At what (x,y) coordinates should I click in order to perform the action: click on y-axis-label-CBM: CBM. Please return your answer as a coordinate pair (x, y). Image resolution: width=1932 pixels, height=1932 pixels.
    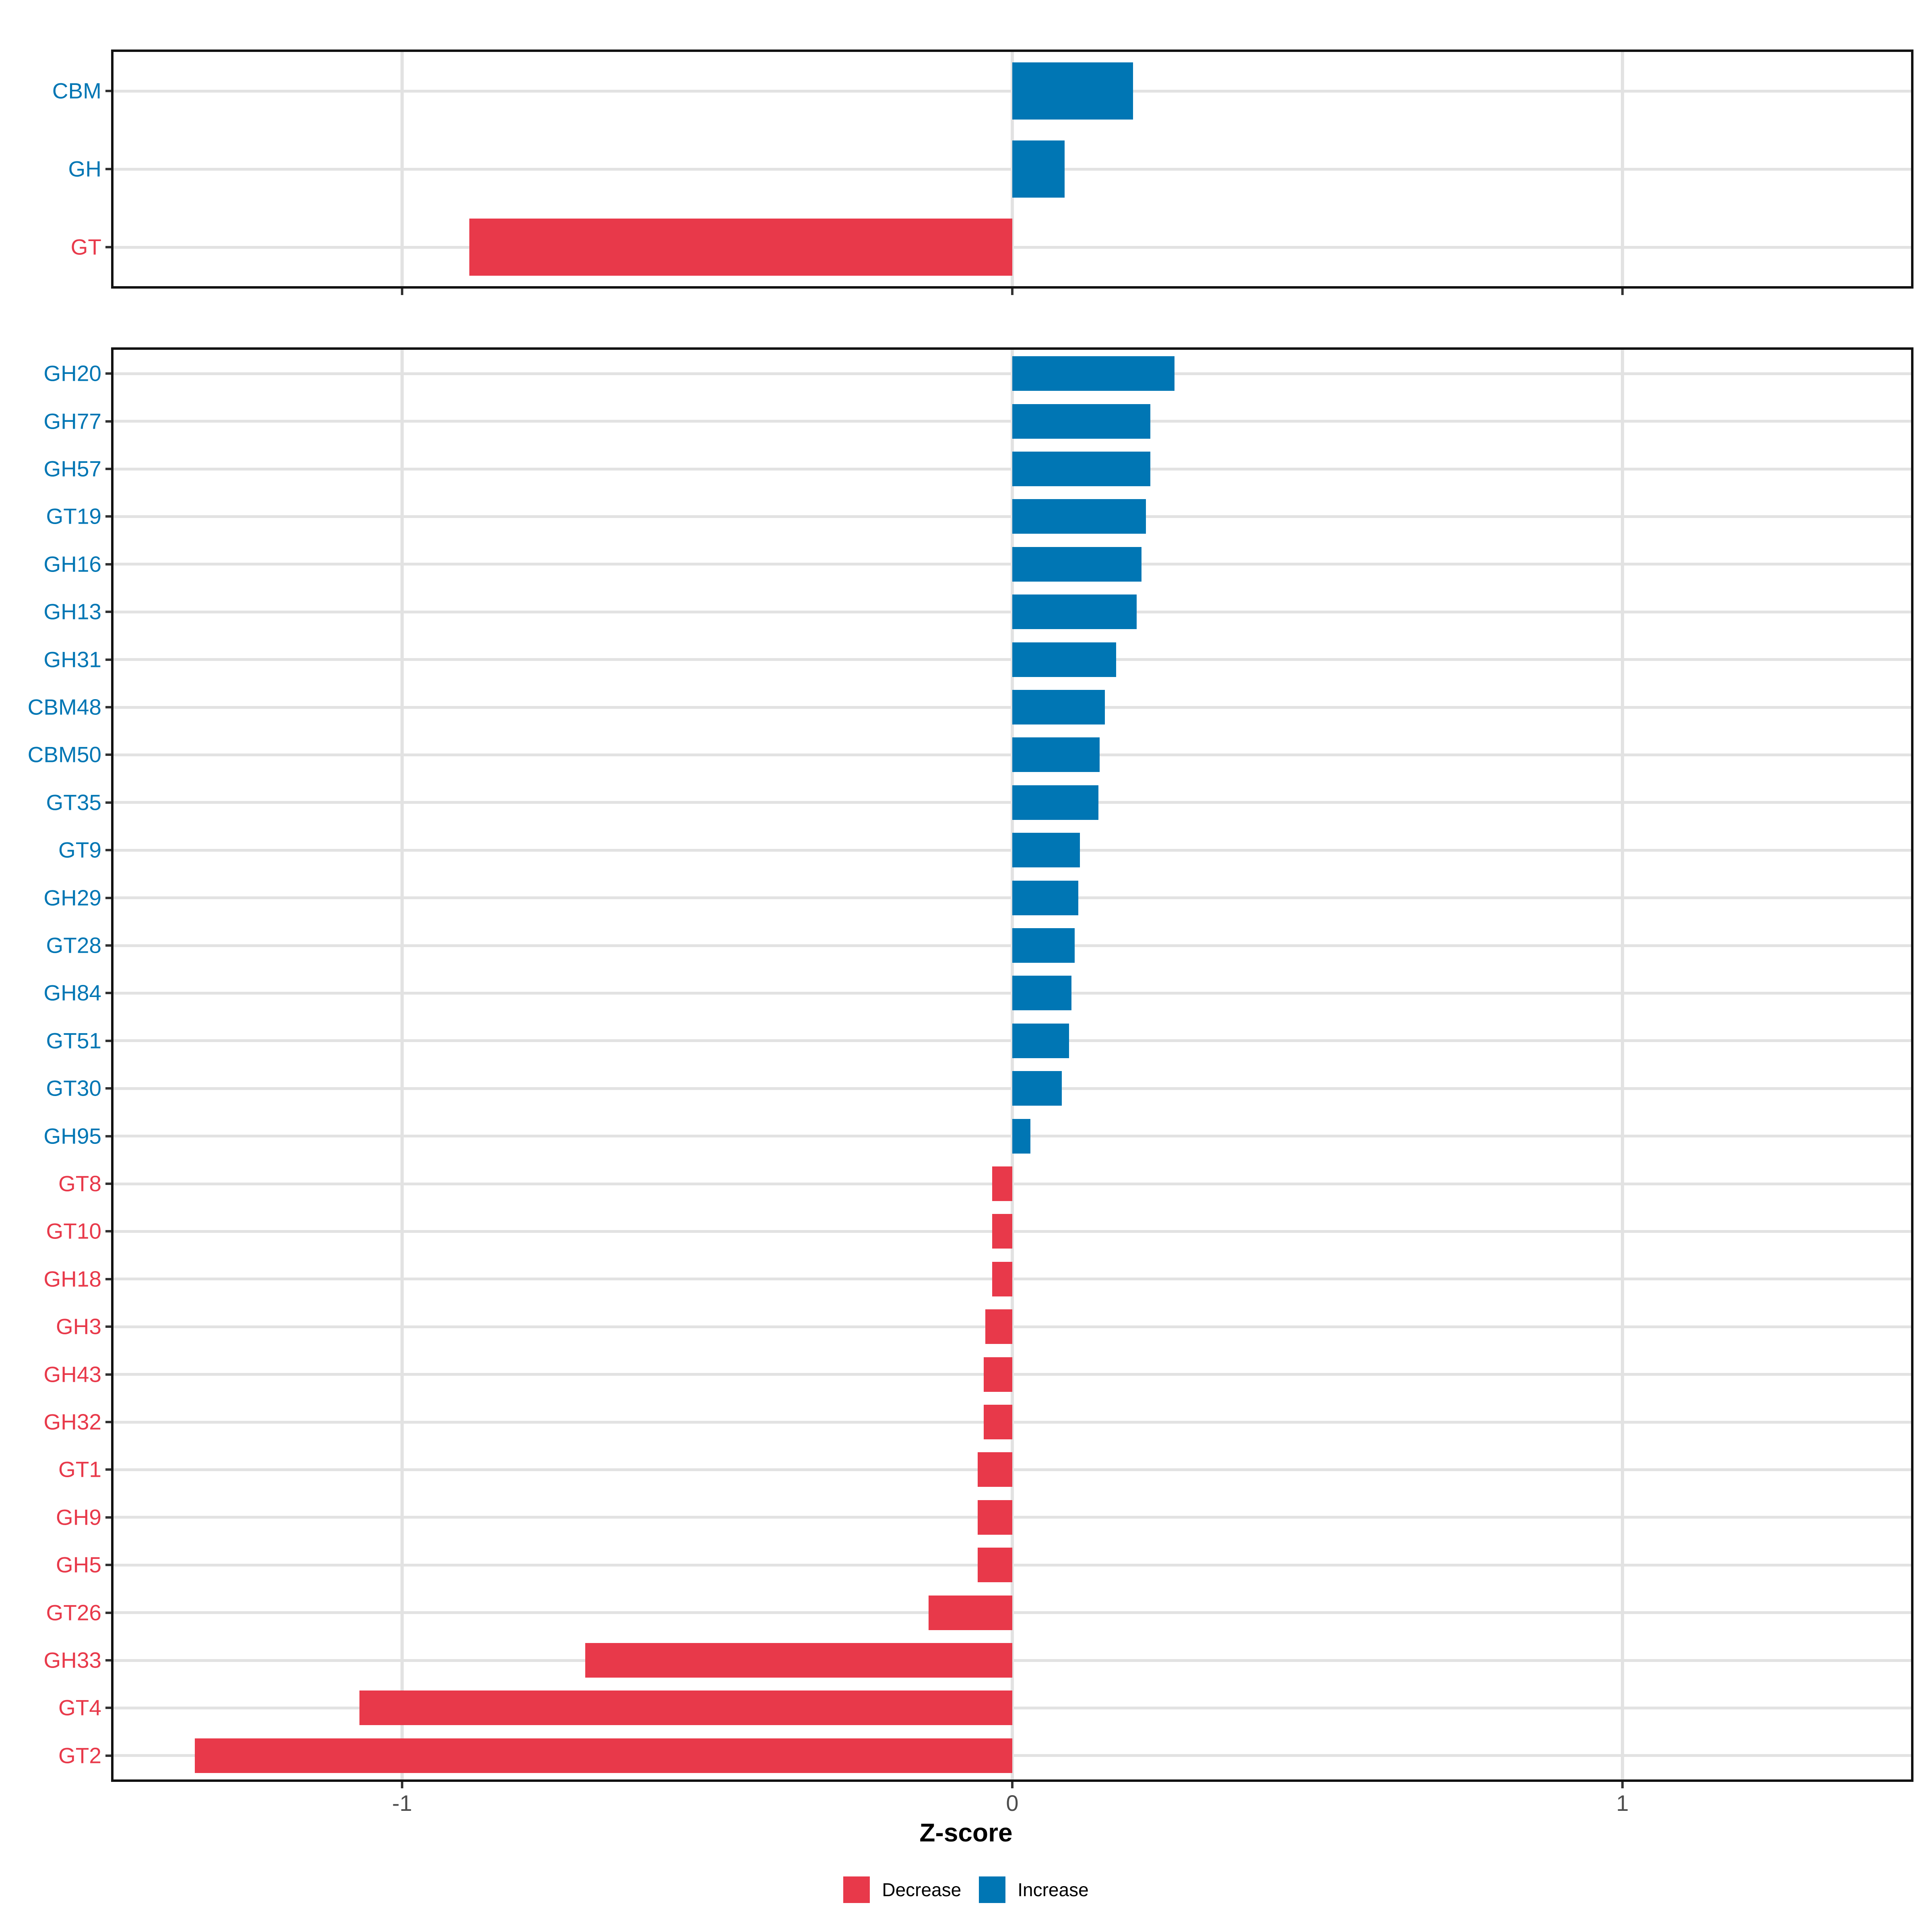
    Looking at the image, I should click on (76, 90).